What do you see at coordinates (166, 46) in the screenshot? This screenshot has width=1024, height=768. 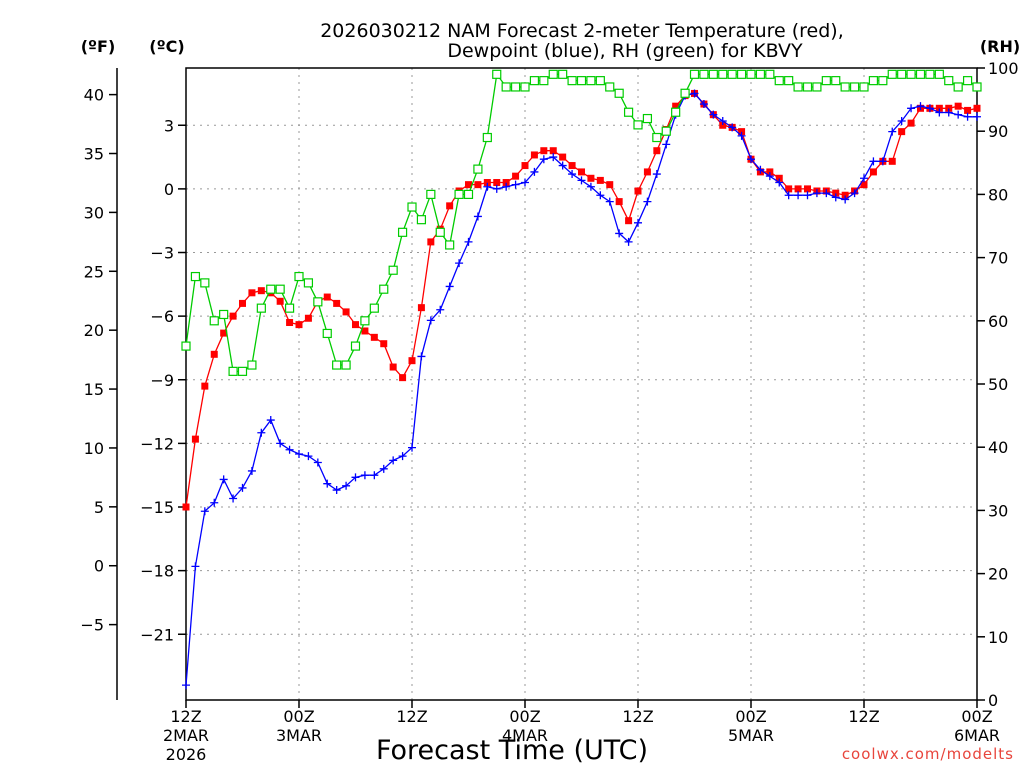 I see `celsius-unit-label: (ºC)` at bounding box center [166, 46].